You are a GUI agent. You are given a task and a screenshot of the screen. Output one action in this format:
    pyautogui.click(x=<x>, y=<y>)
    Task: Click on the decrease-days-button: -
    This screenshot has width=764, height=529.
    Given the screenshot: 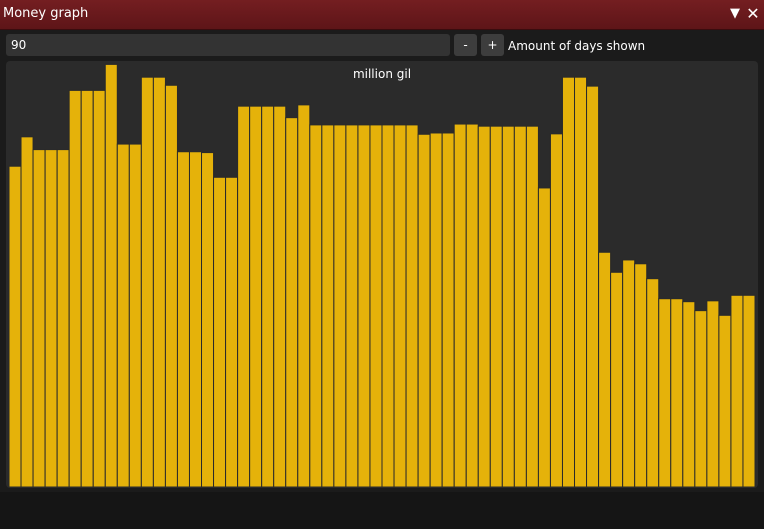 What is the action you would take?
    pyautogui.click(x=465, y=45)
    